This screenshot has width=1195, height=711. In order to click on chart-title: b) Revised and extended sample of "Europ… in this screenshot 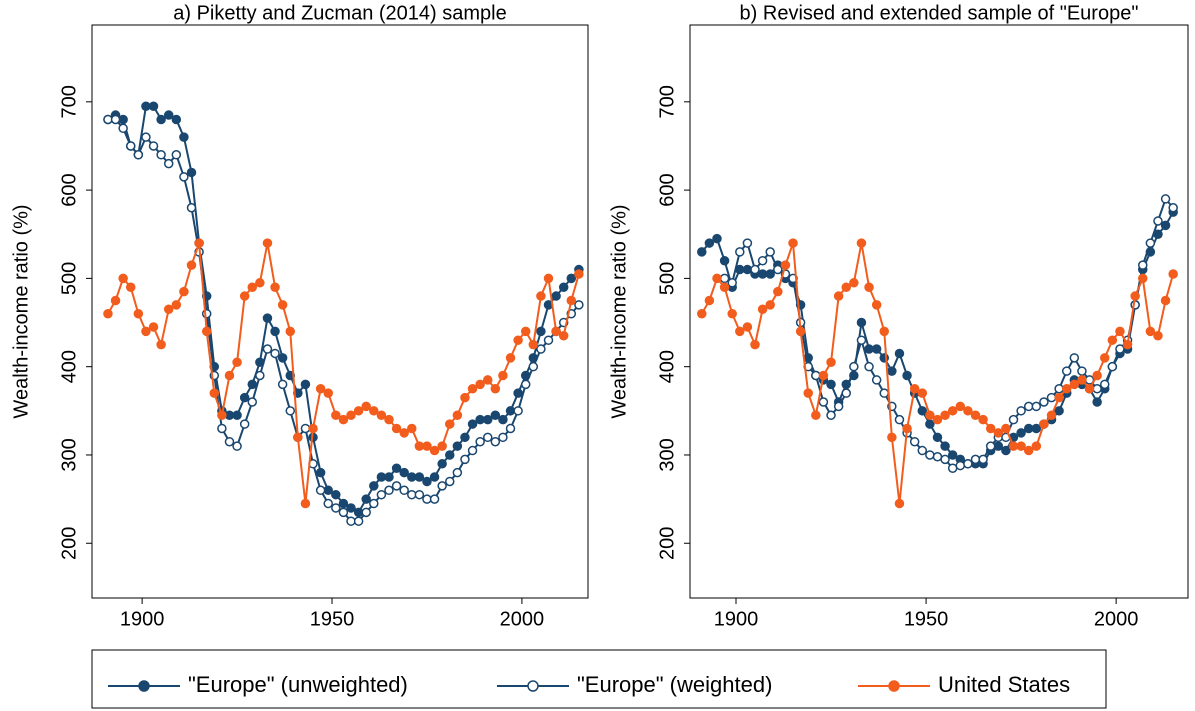, I will do `click(939, 13)`.